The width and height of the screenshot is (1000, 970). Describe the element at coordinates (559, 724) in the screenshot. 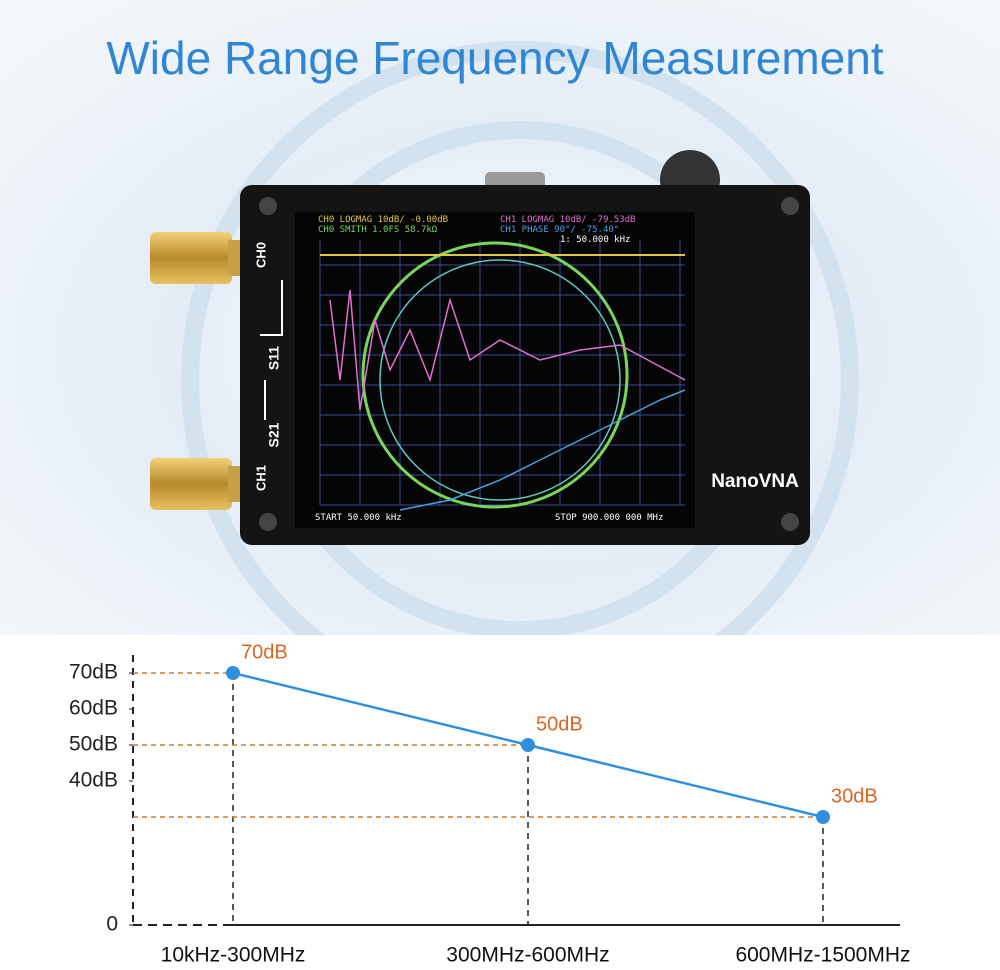

I see `data-label: 50dB` at that location.